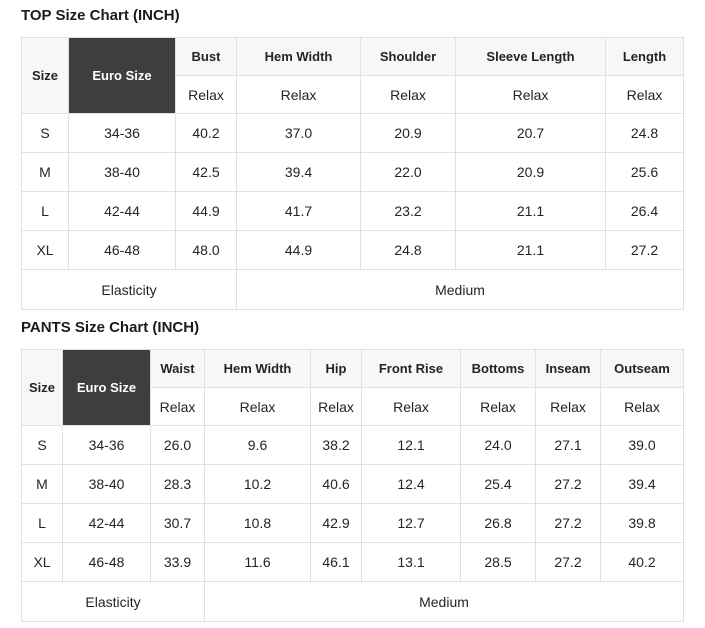 This screenshot has width=705, height=628. What do you see at coordinates (257, 562) in the screenshot?
I see `value-cell: 11.6` at bounding box center [257, 562].